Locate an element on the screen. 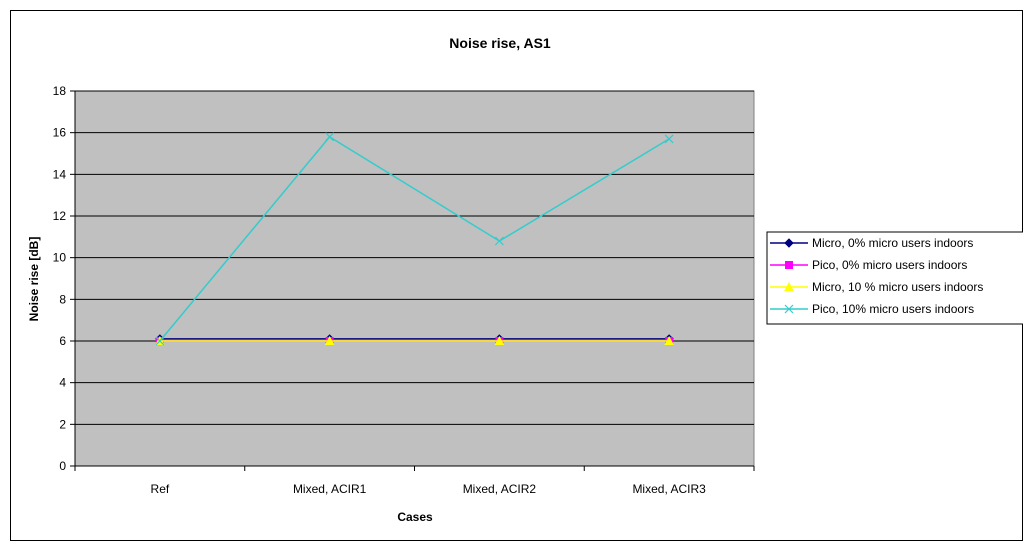 The height and width of the screenshot is (541, 1023). legend-label: Micro, 0% micro users indoors is located at coordinates (892, 243).